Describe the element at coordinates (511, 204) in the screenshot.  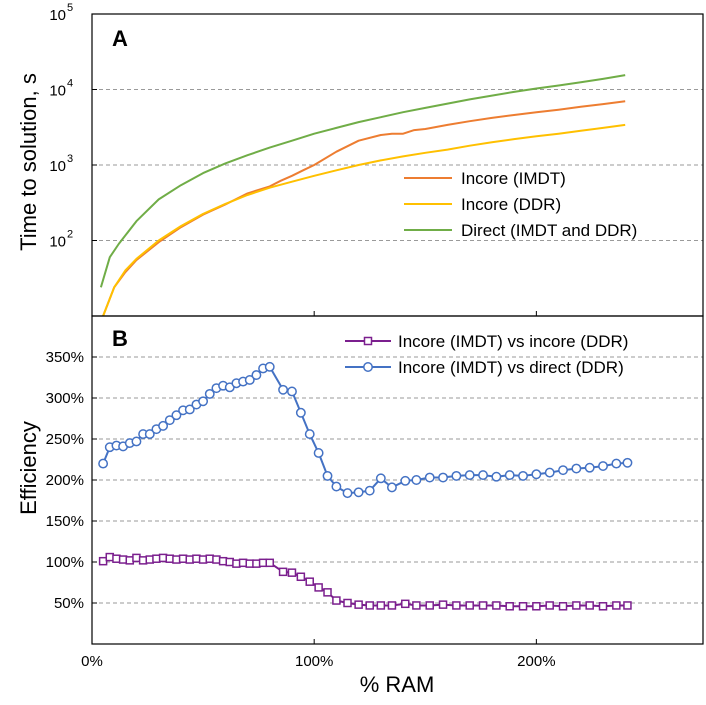
I see `legend-a-label-1: Incore (DDR)` at that location.